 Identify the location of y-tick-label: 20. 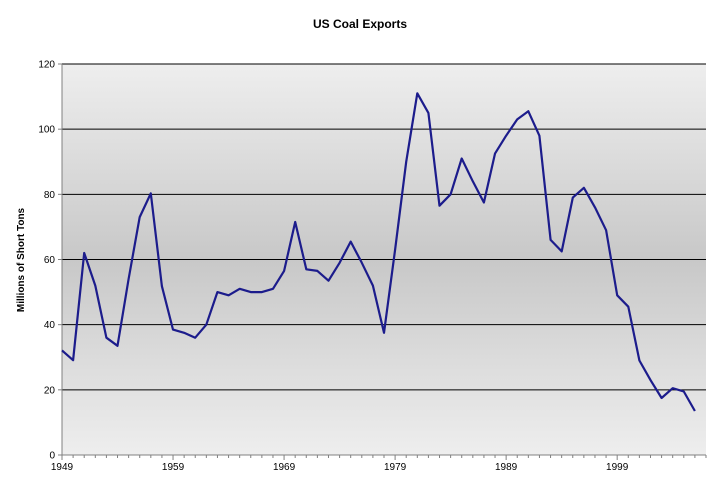
(50, 390).